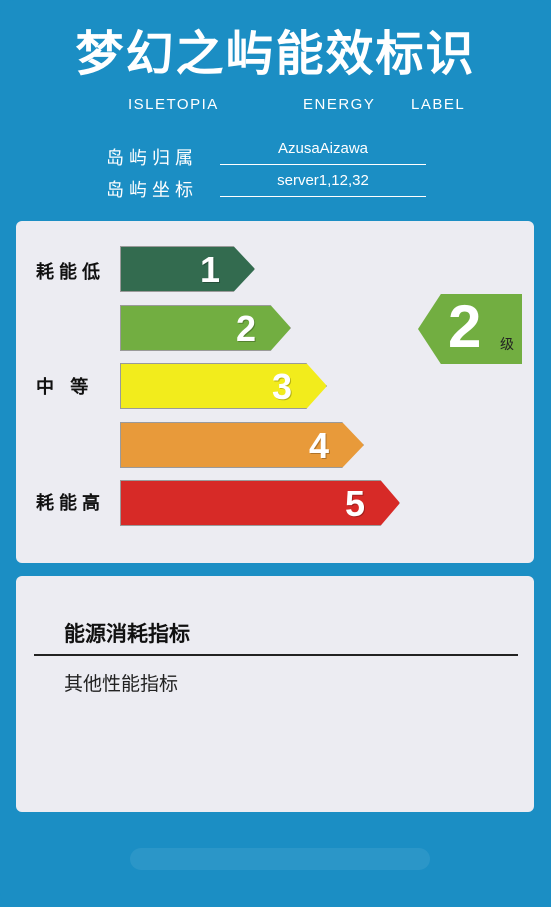  Describe the element at coordinates (465, 326) in the screenshot. I see `rating-value: 2` at that location.